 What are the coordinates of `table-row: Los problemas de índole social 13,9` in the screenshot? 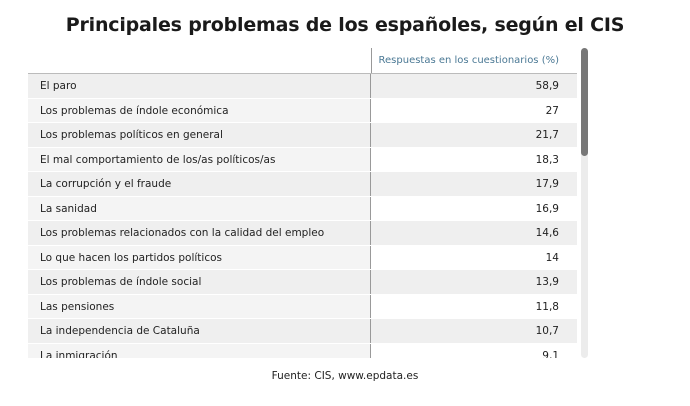 It's located at (302, 282).